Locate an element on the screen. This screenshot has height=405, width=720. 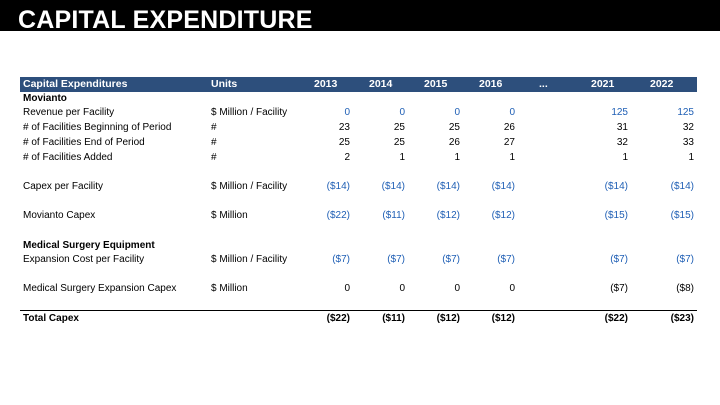
cell-2022: ($14) is located at coordinates (682, 186).